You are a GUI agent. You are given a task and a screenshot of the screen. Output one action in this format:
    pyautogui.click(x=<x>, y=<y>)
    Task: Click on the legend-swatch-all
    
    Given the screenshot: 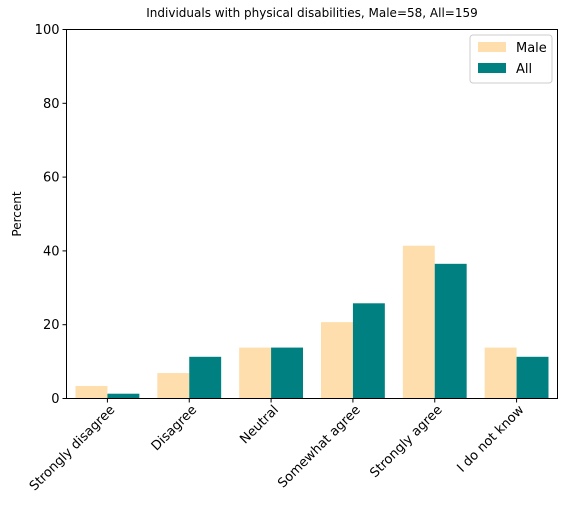 What is the action you would take?
    pyautogui.click(x=492, y=68)
    